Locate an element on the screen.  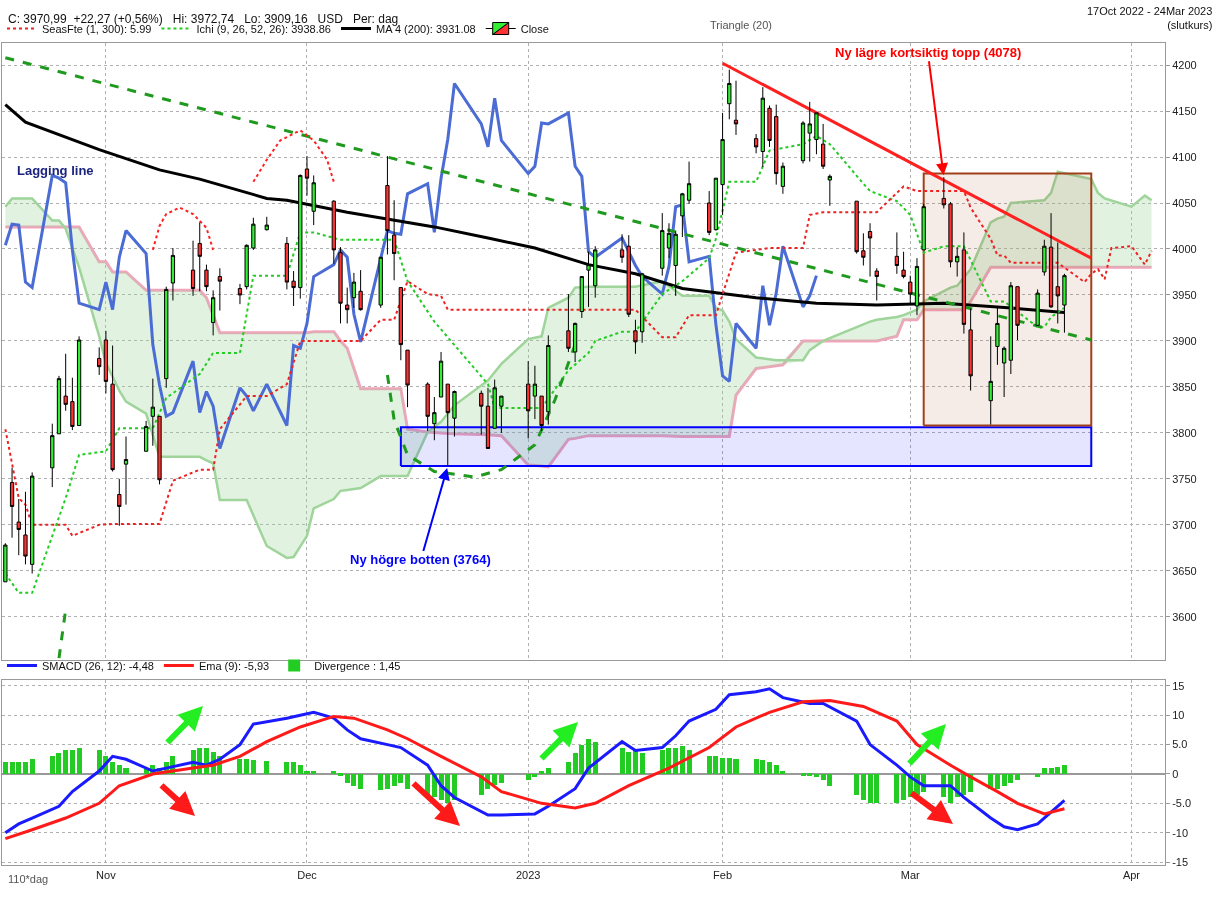
y-tick-label: 3900 is located at coordinates (1184, 340).